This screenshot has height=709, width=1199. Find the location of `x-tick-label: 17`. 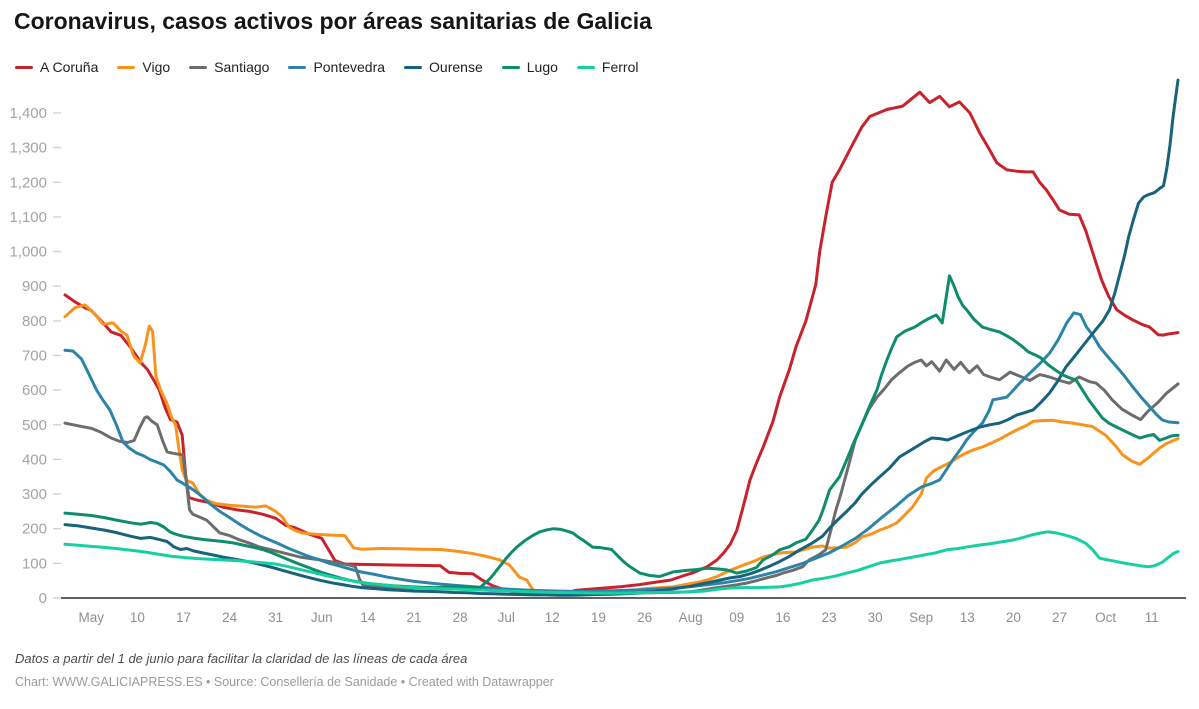

x-tick-label: 17 is located at coordinates (183, 617).